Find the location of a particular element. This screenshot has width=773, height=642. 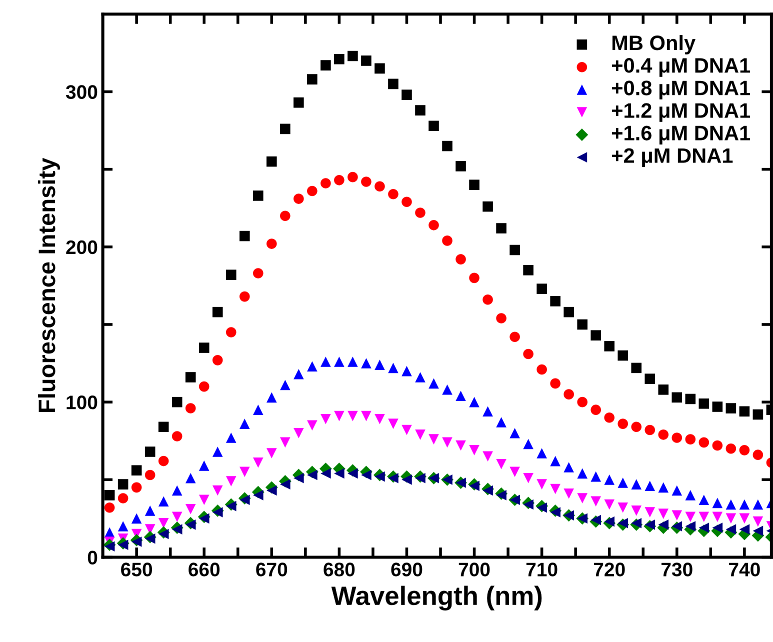

y-tick-label: 300 is located at coordinates (82, 92).